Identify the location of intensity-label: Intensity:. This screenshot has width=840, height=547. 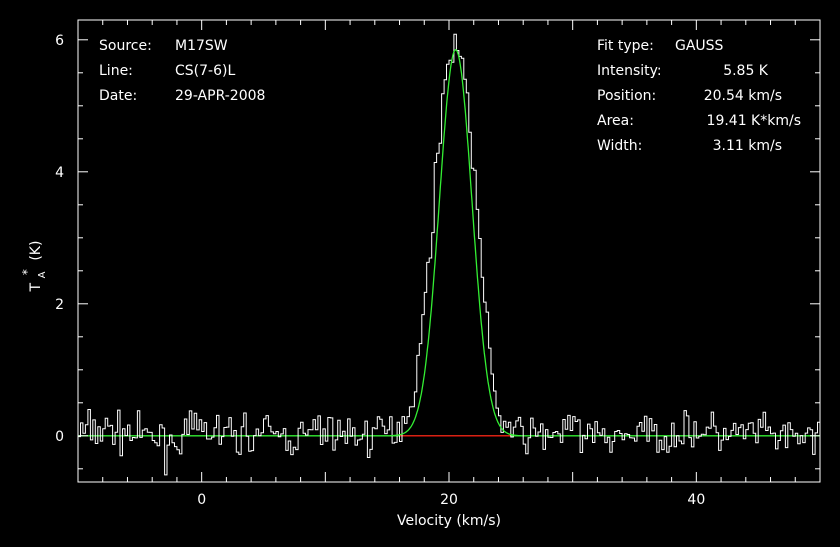
(629, 71).